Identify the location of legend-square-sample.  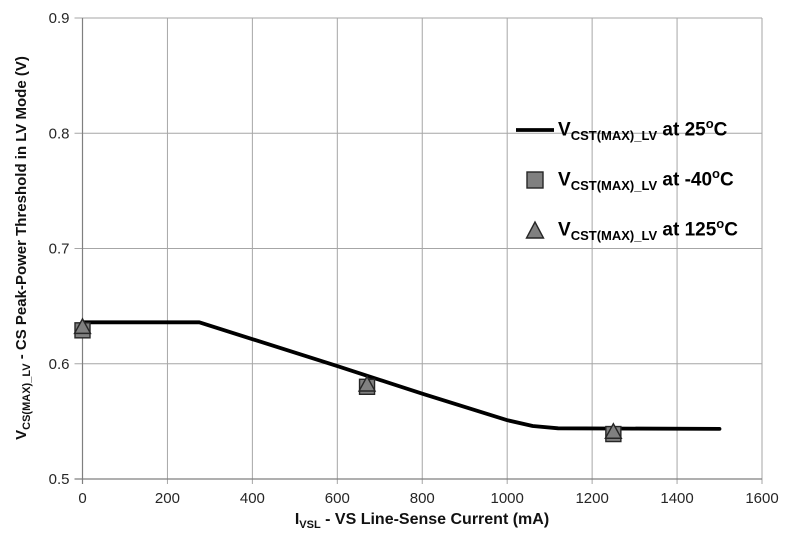
(535, 180).